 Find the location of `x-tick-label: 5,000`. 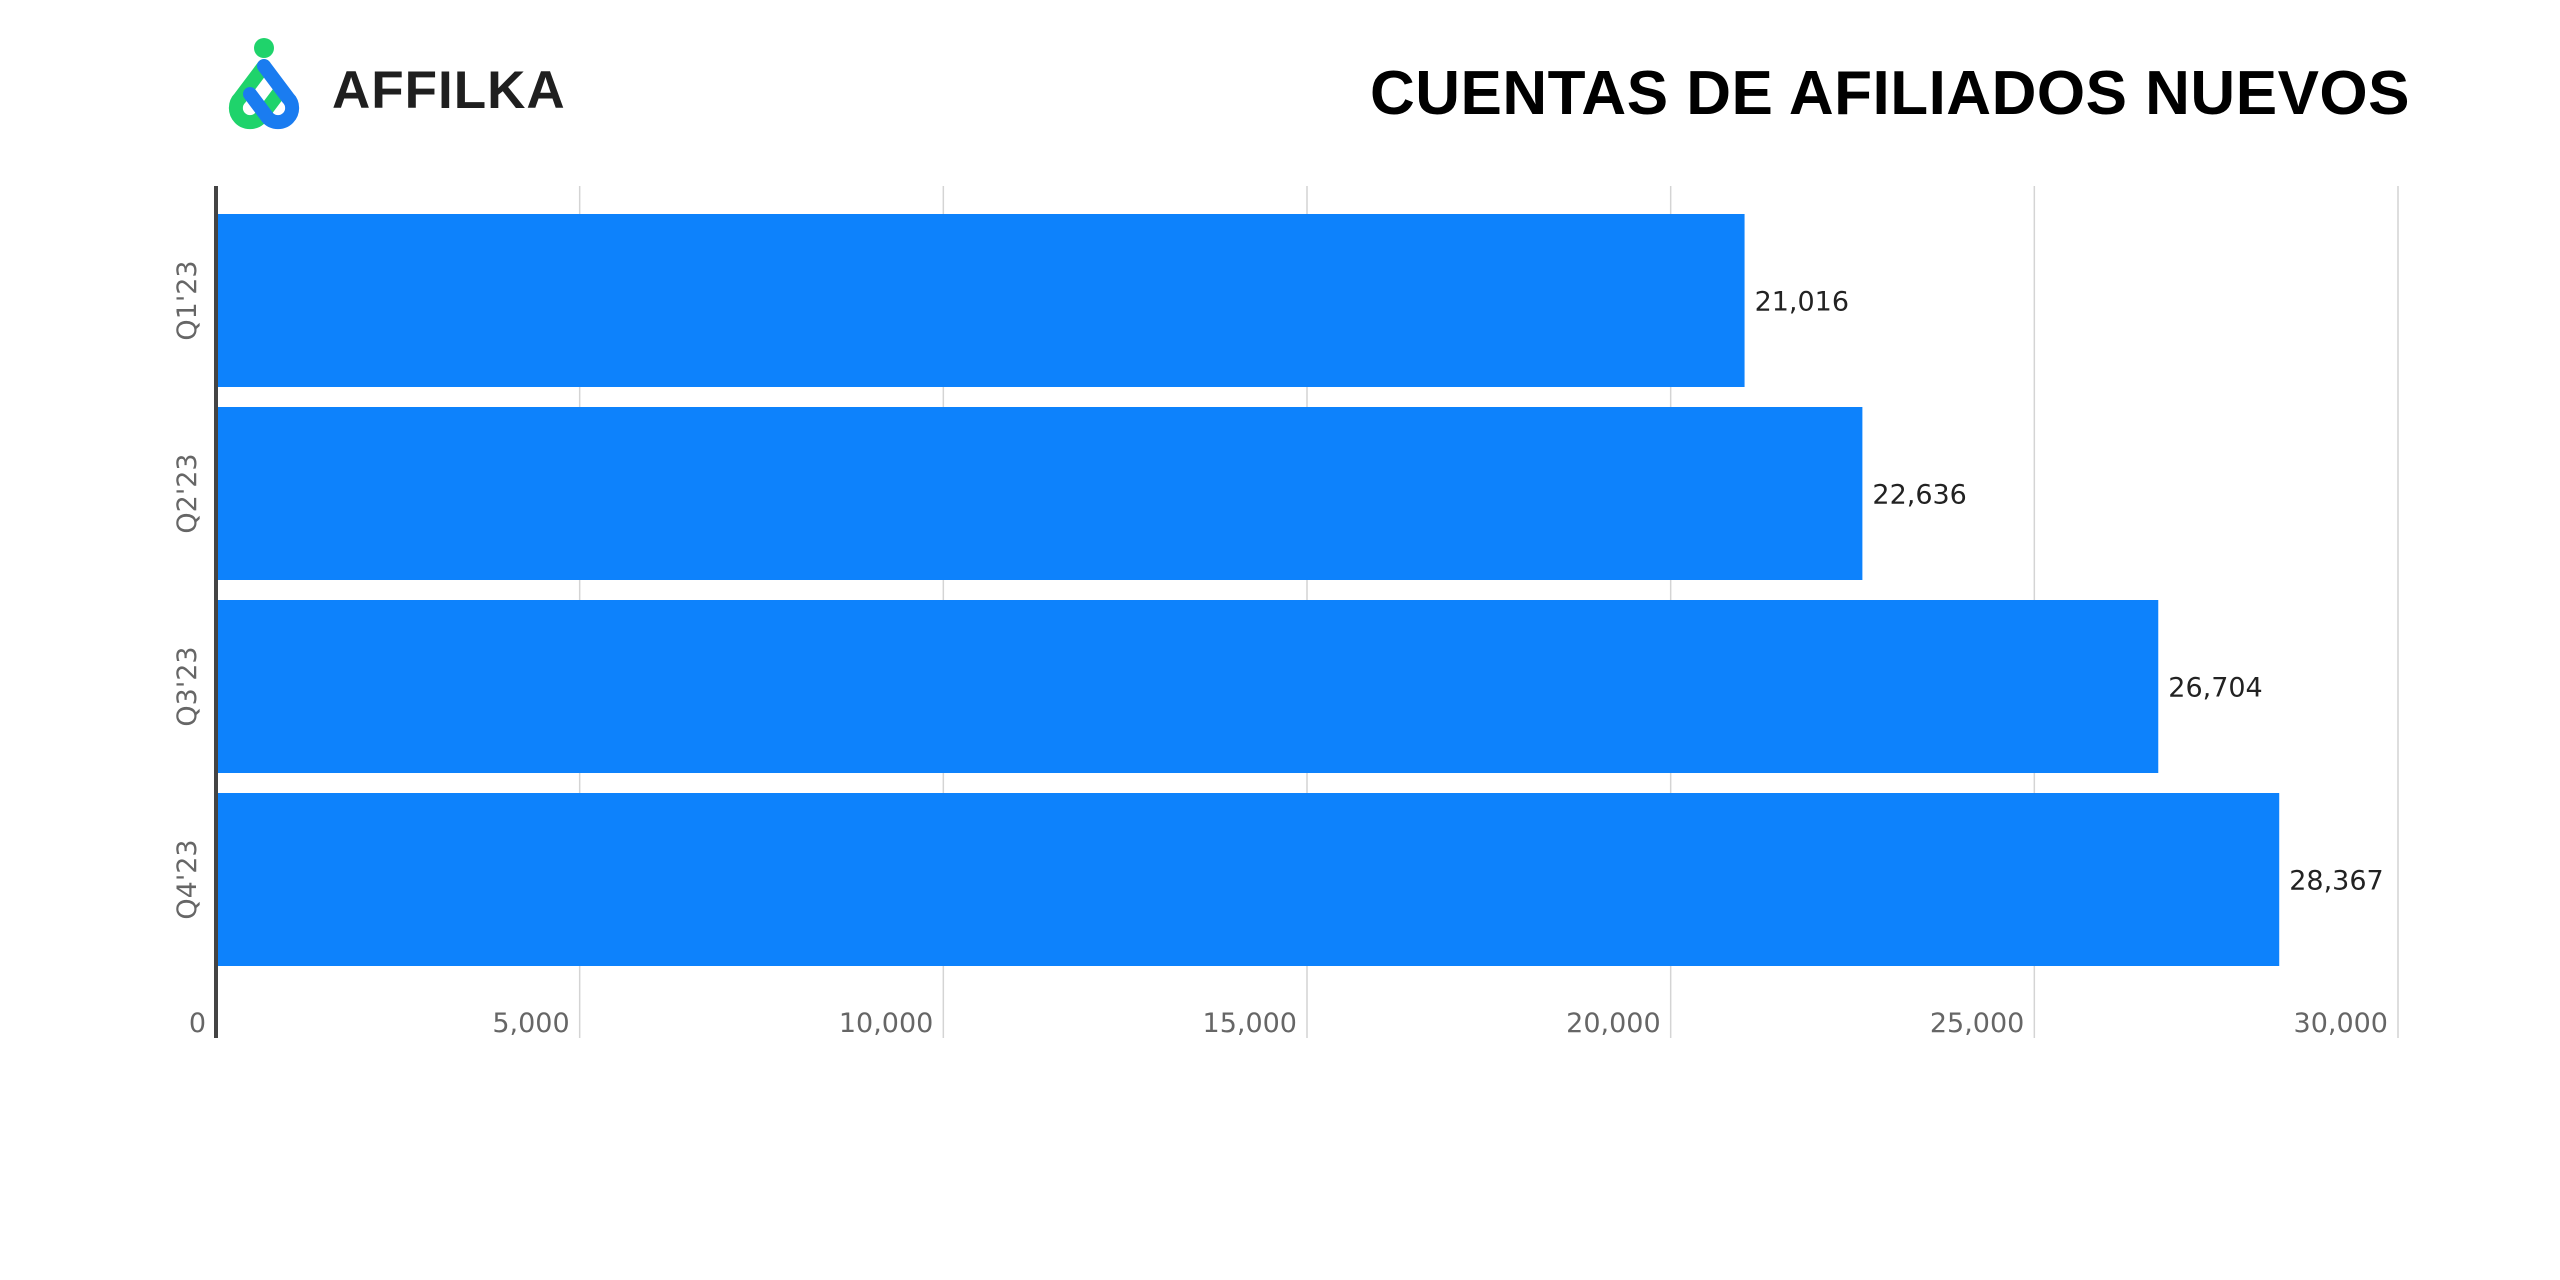

x-tick-label: 5,000 is located at coordinates (530, 1023).